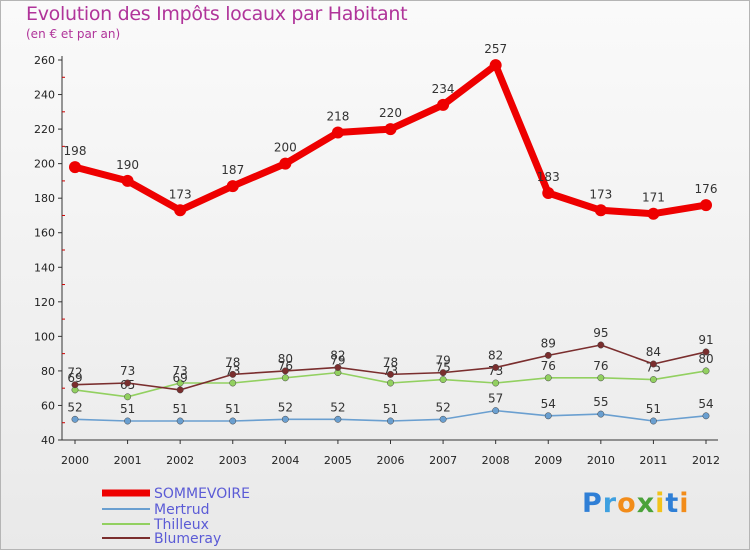  What do you see at coordinates (495, 49) in the screenshot?
I see `data-label: 257` at bounding box center [495, 49].